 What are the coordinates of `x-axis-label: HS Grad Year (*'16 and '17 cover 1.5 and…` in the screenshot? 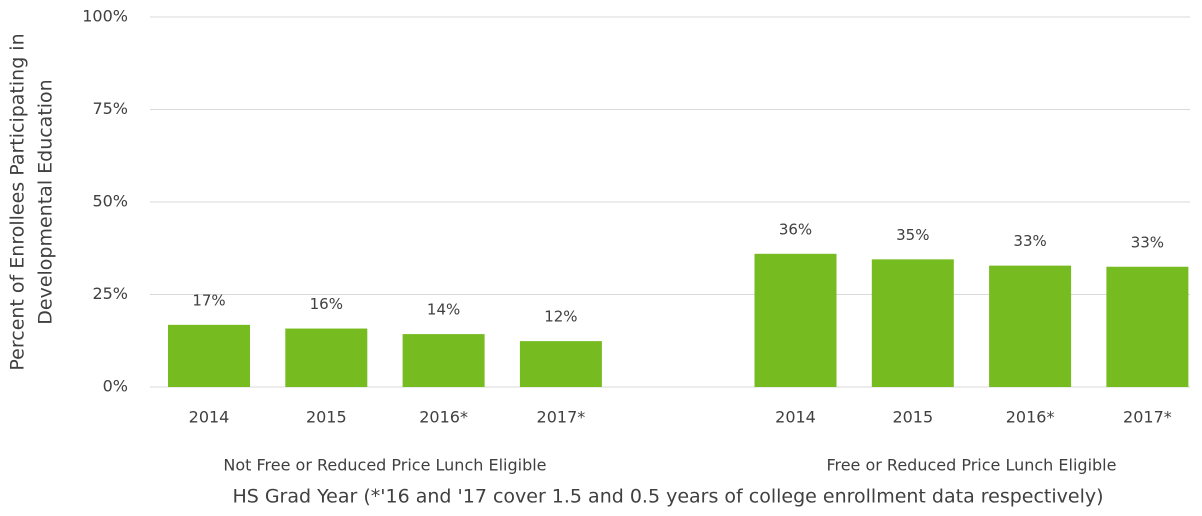 It's located at (667, 497).